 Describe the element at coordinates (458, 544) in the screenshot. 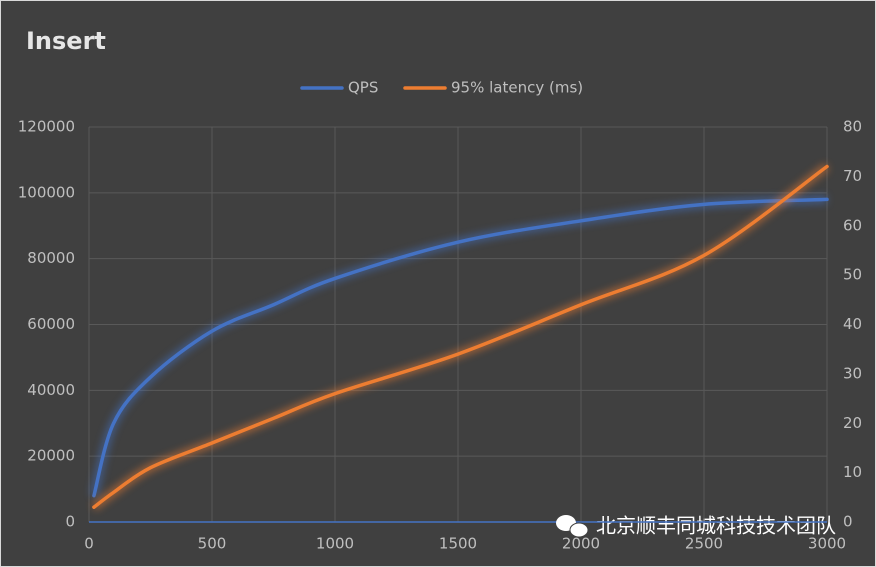

I see `x-tick-label: 1500` at that location.